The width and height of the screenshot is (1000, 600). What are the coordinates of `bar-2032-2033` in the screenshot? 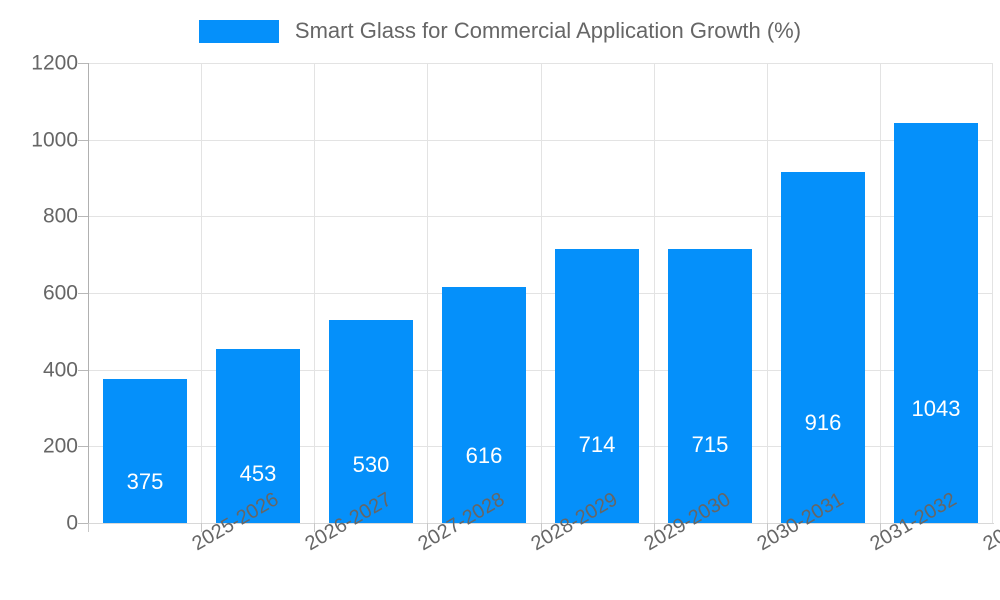 It's located at (936, 323).